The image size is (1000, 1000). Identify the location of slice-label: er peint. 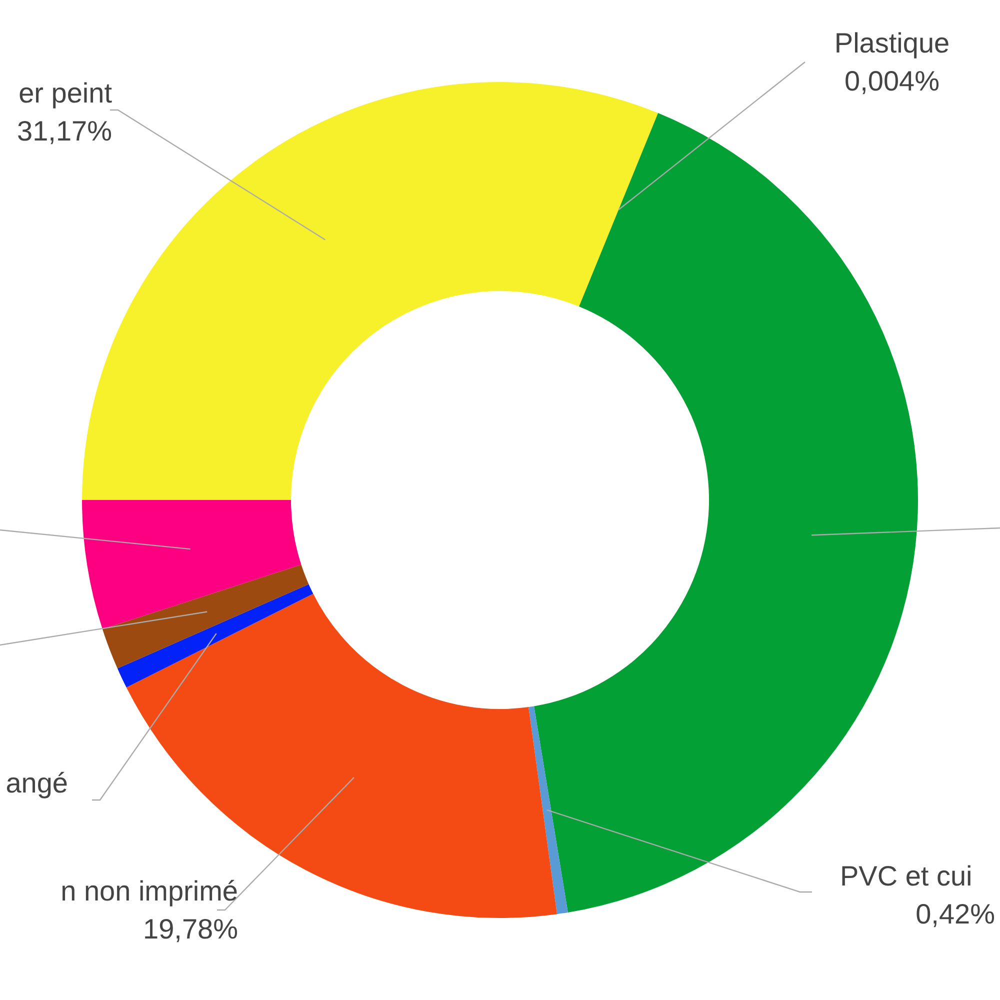
(65, 93).